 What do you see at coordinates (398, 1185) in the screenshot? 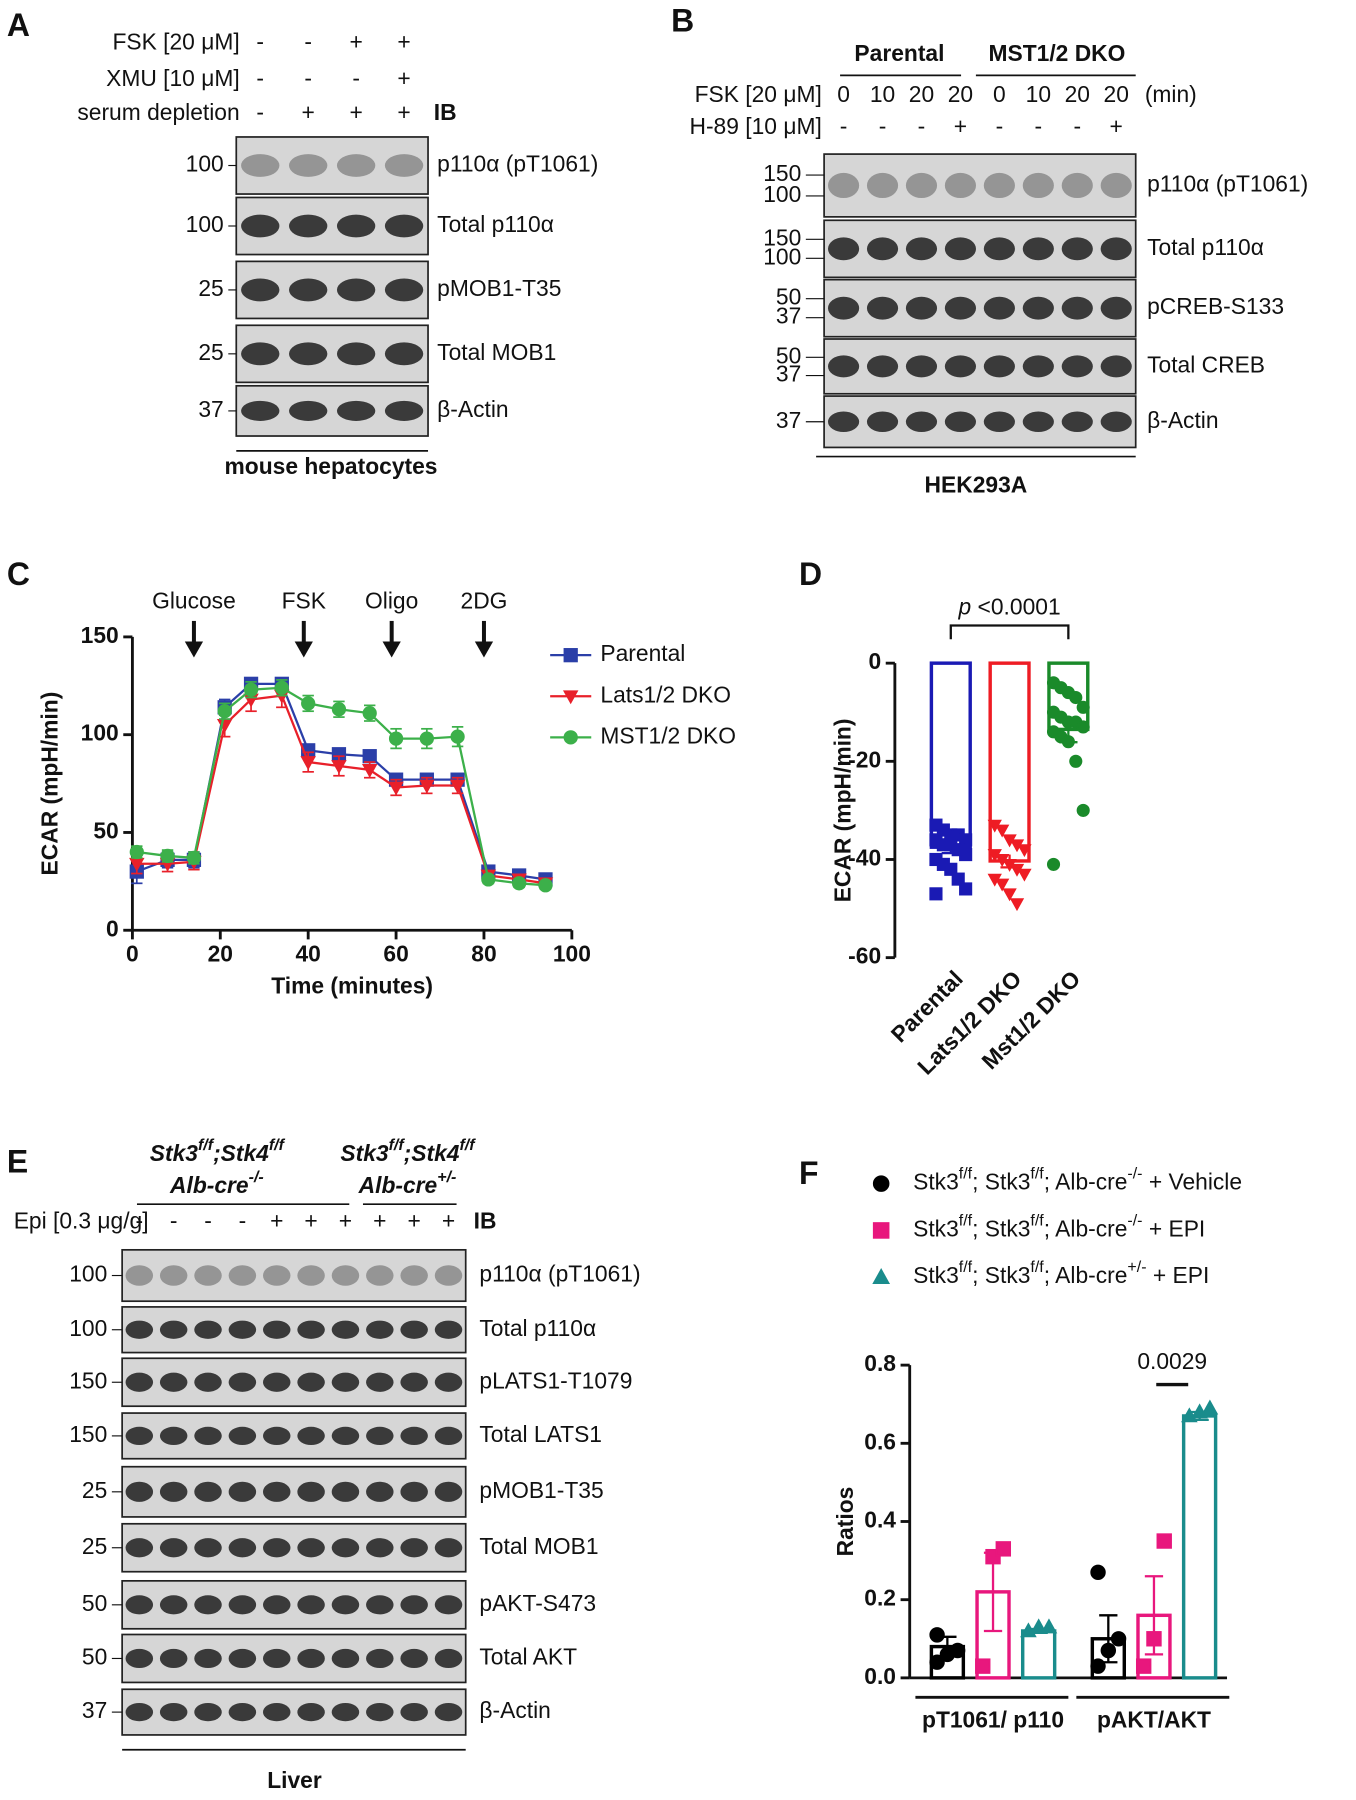
I see `group-label-text: Alb-cre` at bounding box center [398, 1185].